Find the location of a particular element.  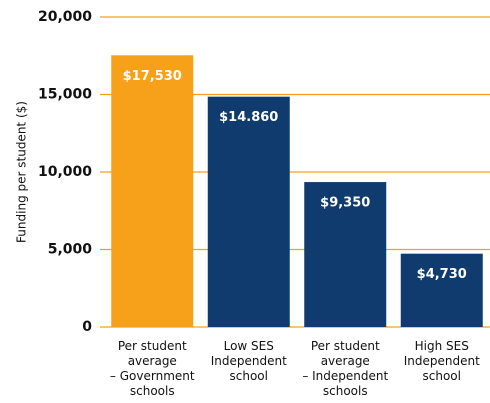

y-tick-label: 15,000 is located at coordinates (65, 95).